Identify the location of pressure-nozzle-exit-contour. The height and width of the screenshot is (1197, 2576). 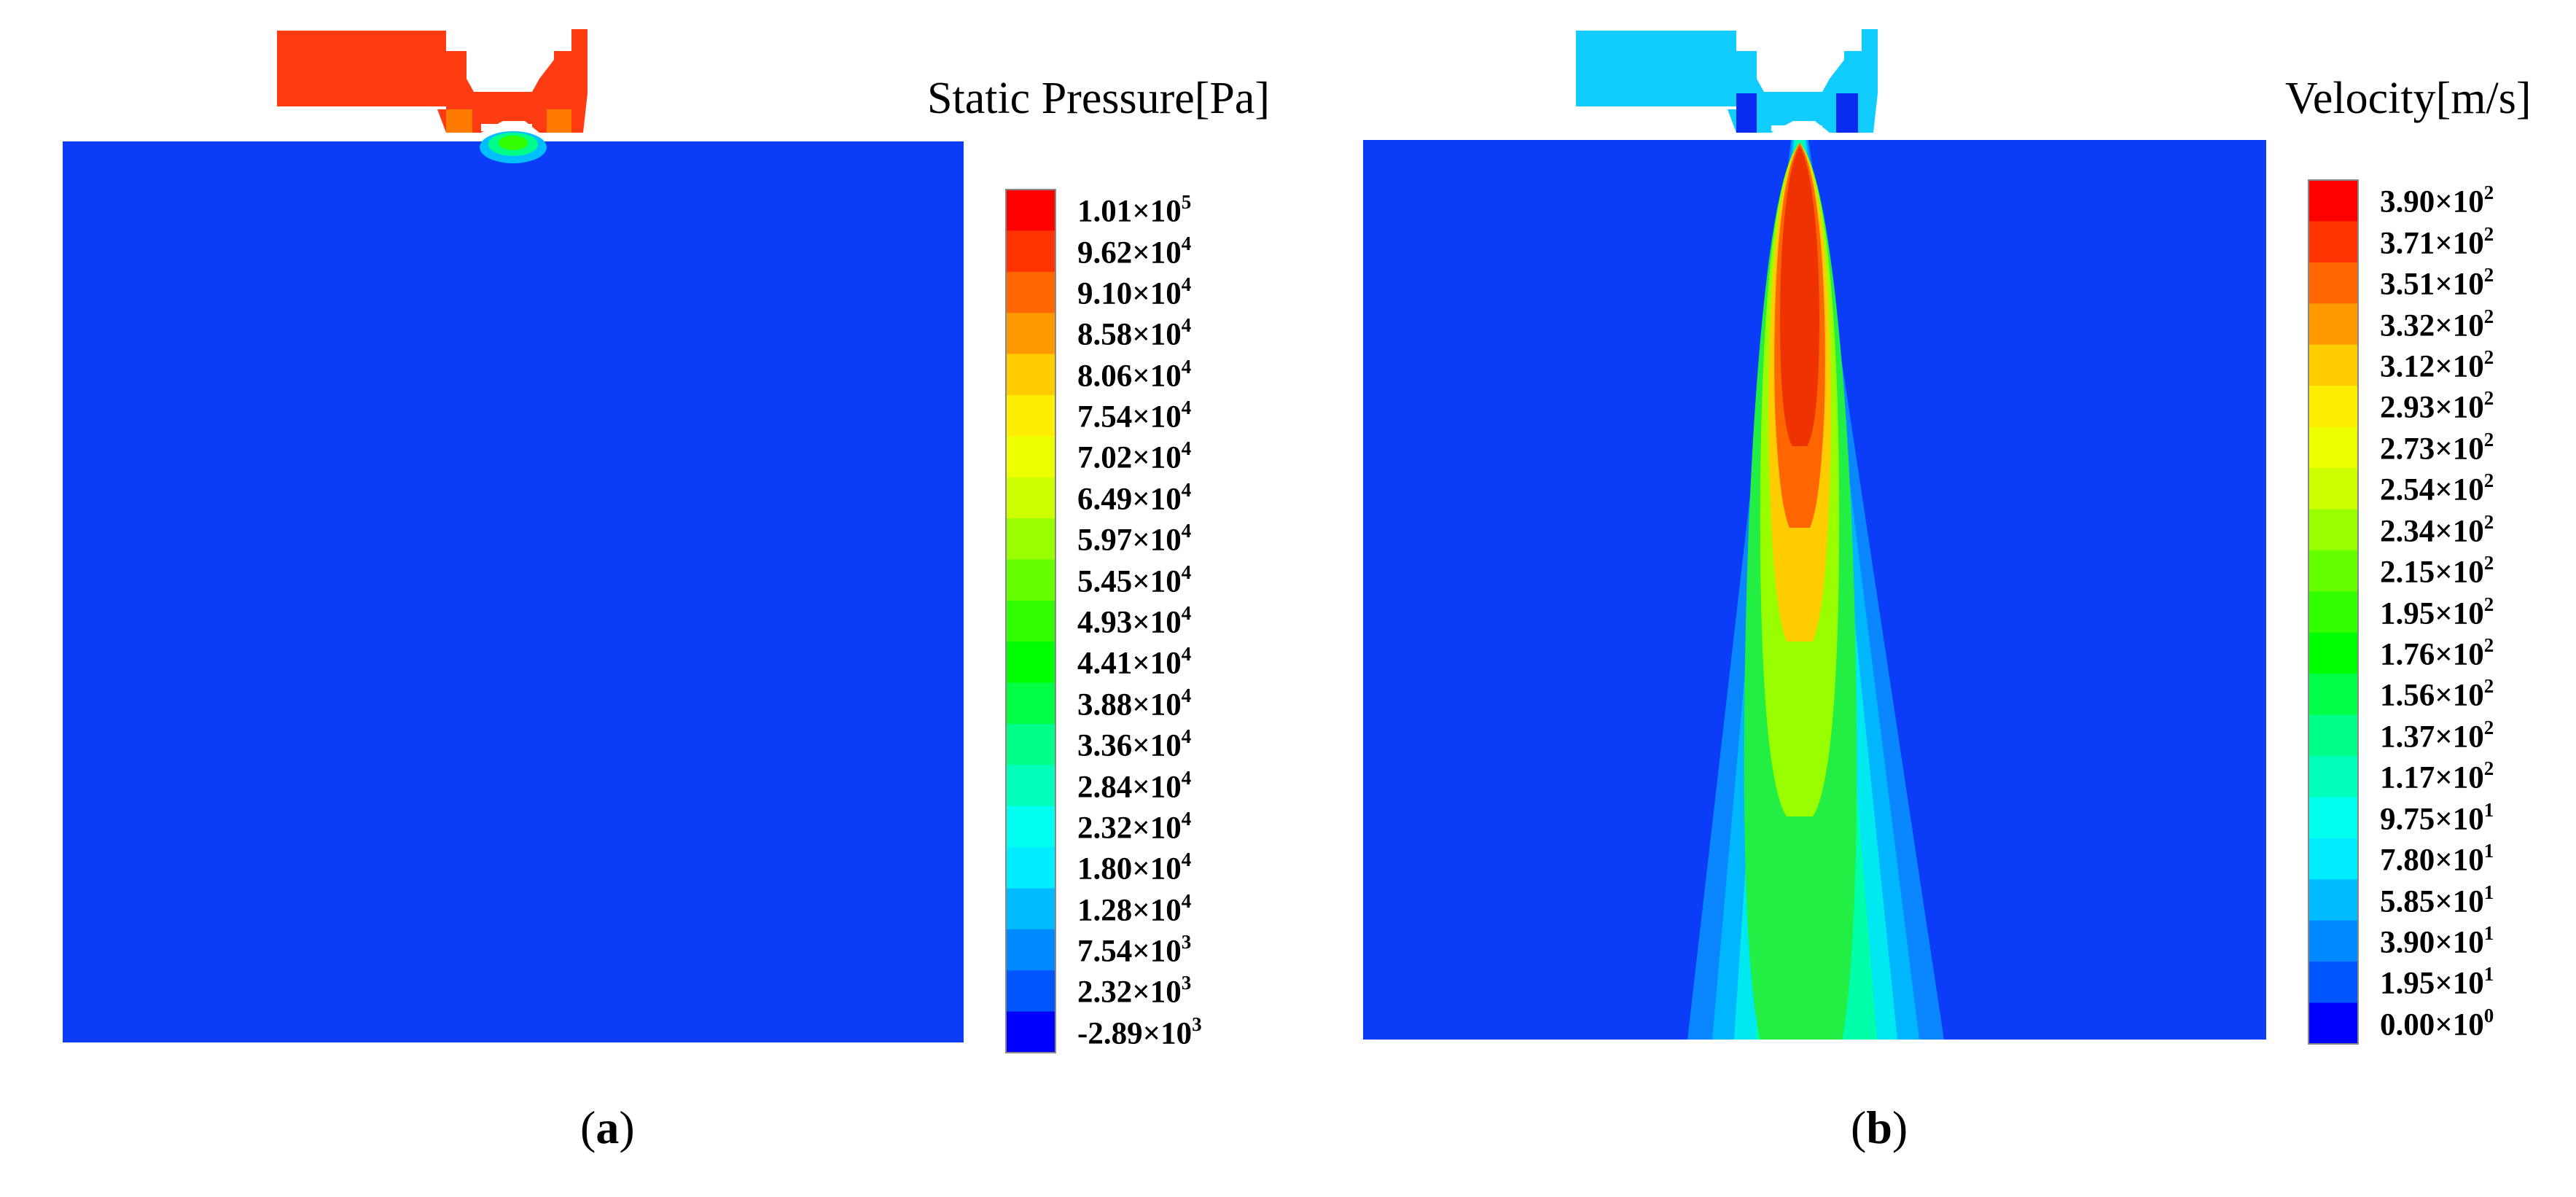
(513, 147).